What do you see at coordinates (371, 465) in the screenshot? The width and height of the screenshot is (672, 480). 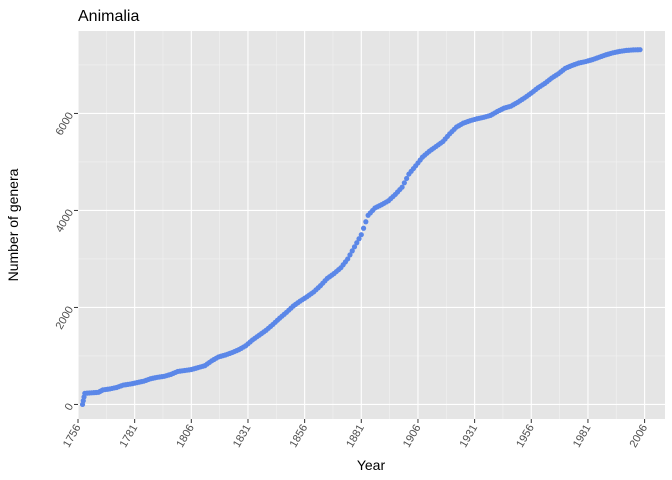 I see `x-axis-title: Year` at bounding box center [371, 465].